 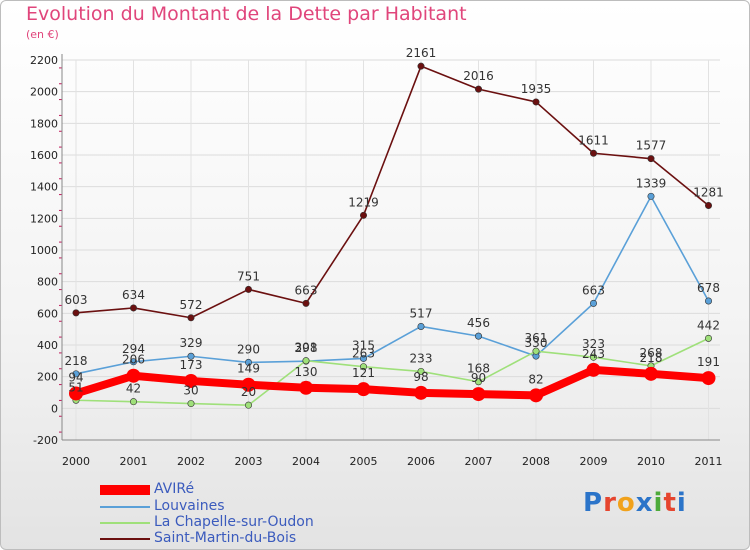 What do you see at coordinates (536, 343) in the screenshot?
I see `data-label-louvaines: 330` at bounding box center [536, 343].